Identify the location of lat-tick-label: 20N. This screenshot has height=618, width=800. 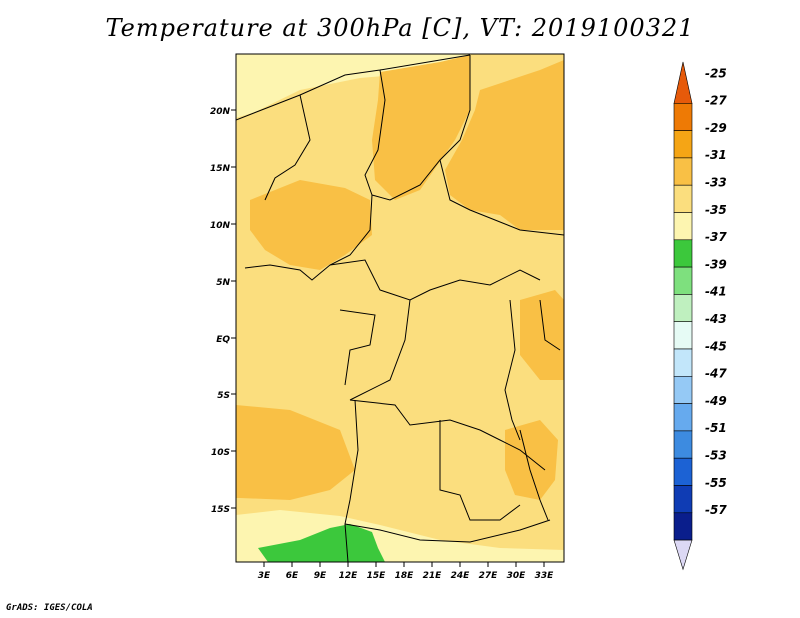
(220, 112).